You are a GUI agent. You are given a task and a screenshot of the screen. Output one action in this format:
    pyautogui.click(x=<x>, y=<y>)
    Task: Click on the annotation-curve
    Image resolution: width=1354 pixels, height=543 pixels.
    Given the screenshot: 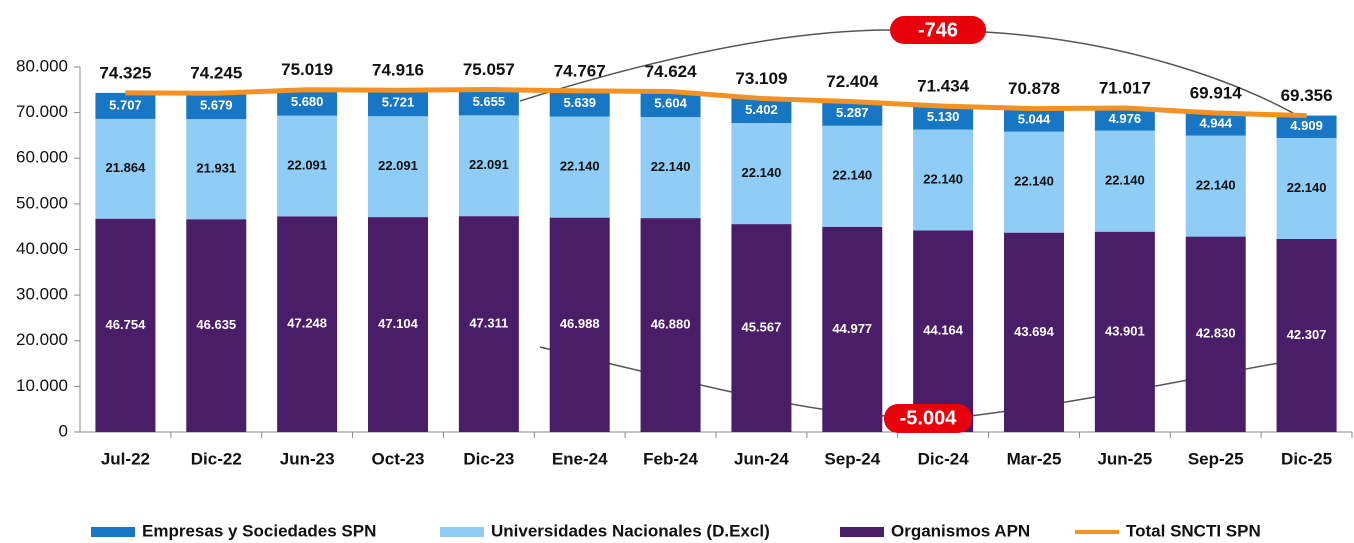 What is the action you would take?
    pyautogui.click(x=1148, y=78)
    